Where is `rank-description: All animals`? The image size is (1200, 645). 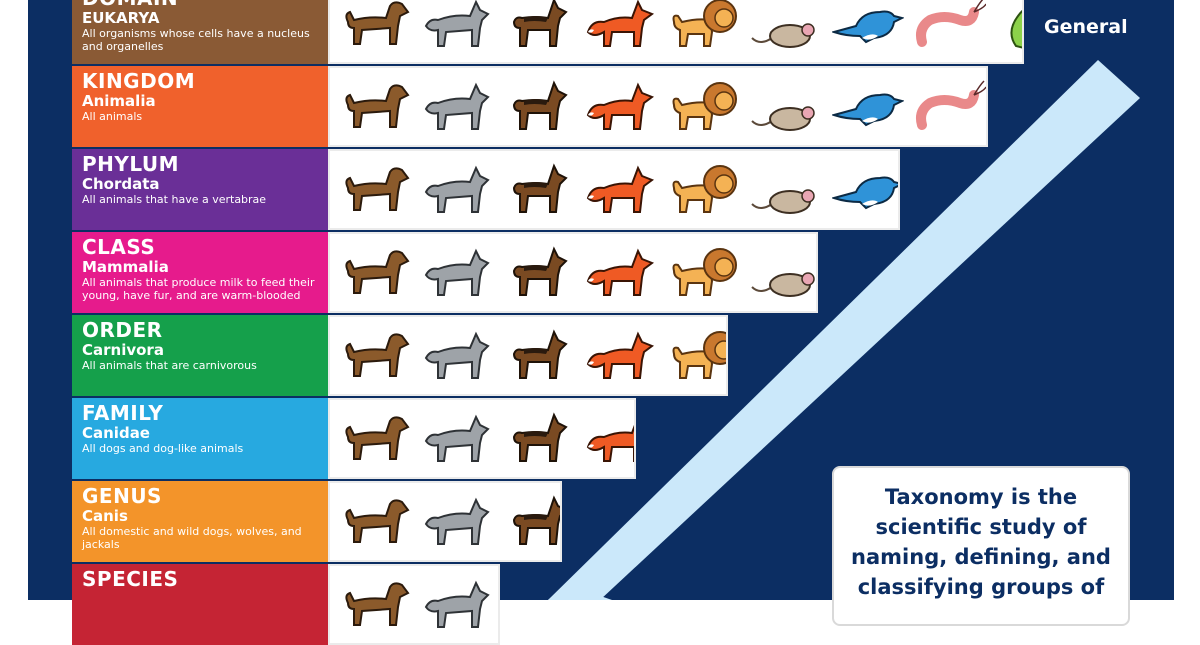
rank-description: All animals is located at coordinates (112, 116).